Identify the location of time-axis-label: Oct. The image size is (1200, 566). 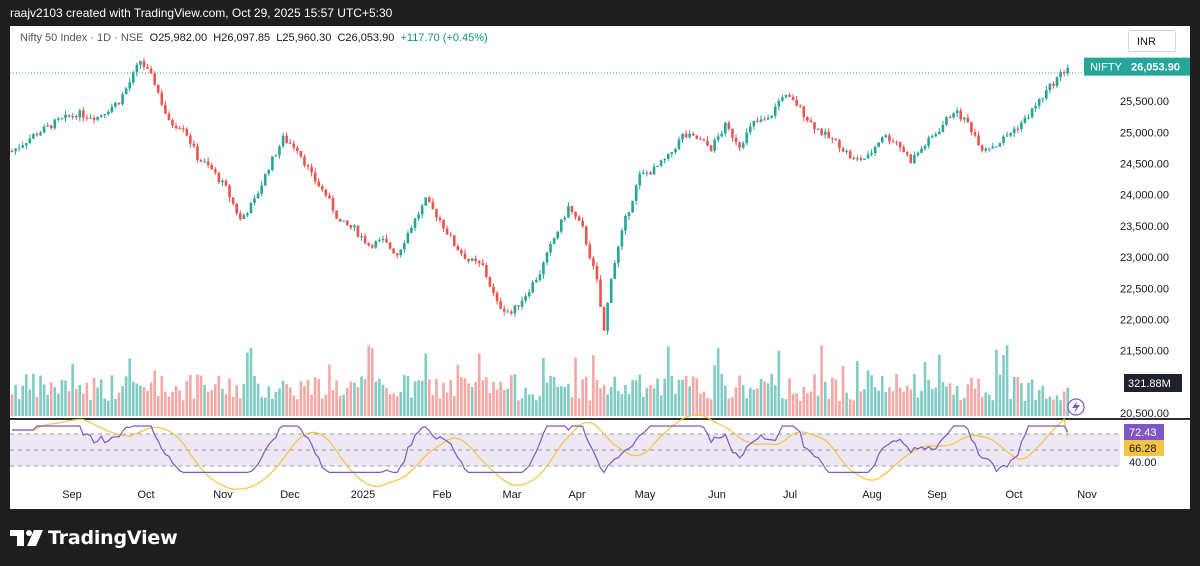
(145, 495).